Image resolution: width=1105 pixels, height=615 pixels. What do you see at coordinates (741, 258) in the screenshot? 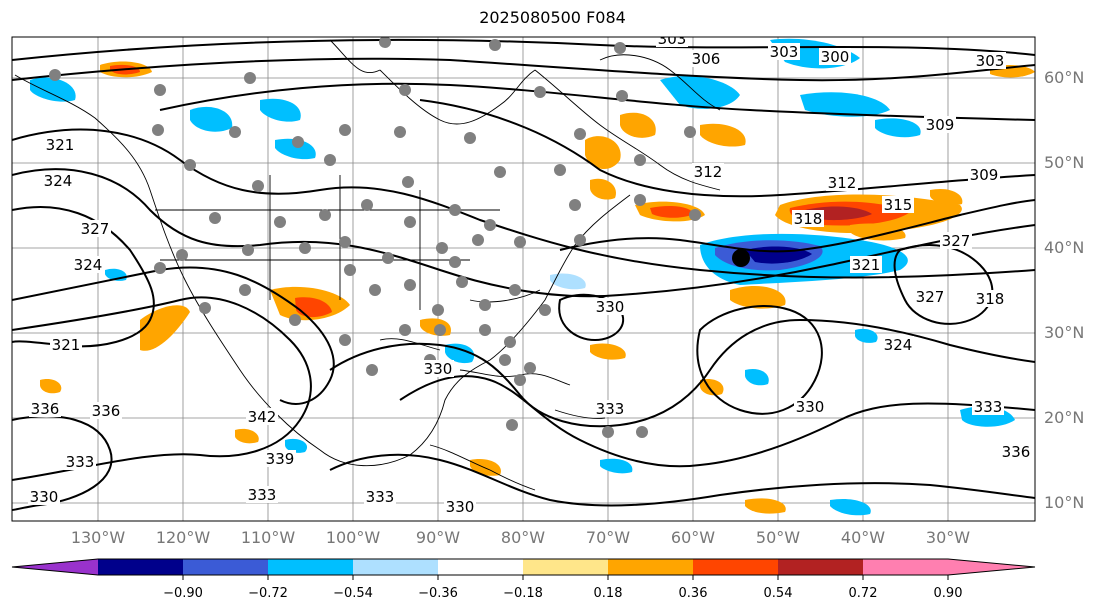
I see `storm-center-marker` at bounding box center [741, 258].